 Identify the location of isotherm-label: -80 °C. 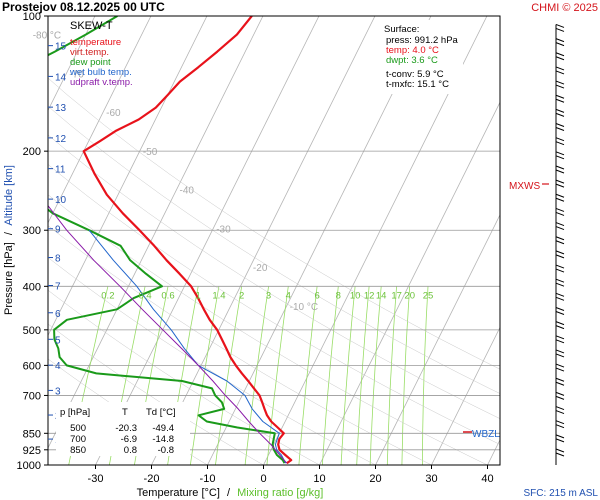
(47, 36).